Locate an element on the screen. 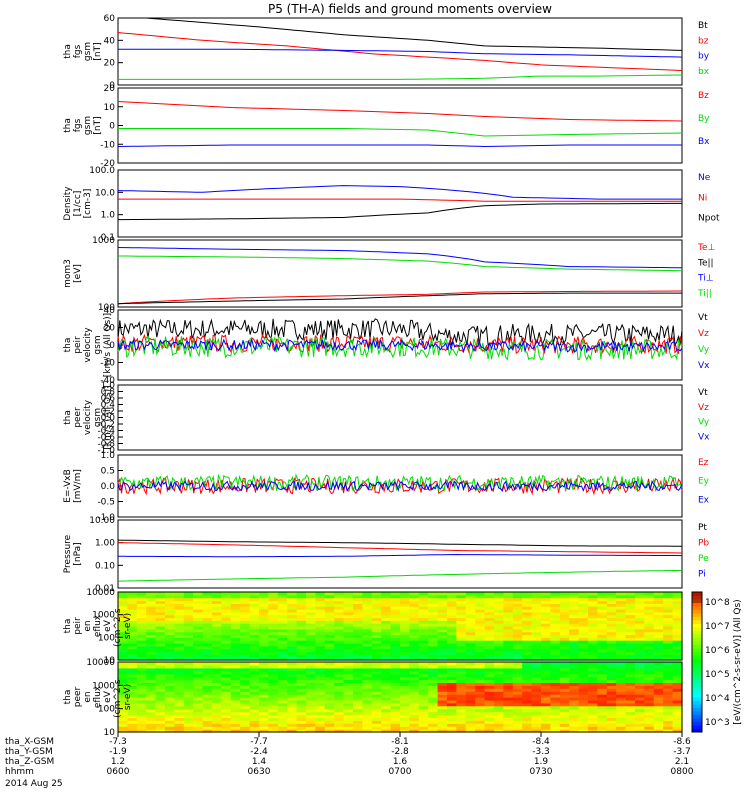 The height and width of the screenshot is (800, 750). series-line-Vy is located at coordinates (400, 348).